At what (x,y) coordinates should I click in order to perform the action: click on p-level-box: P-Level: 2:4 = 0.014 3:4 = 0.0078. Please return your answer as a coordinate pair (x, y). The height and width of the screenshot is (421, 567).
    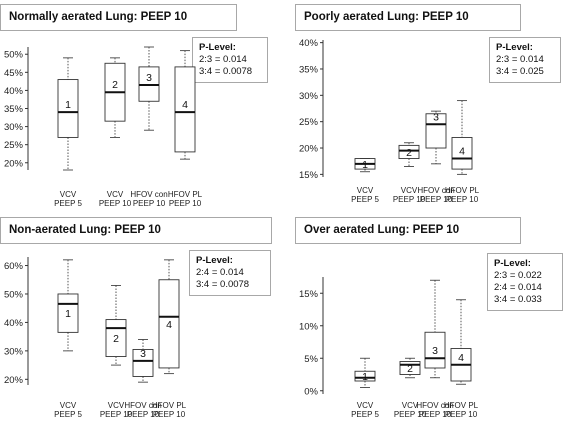
    Looking at the image, I should click on (230, 273).